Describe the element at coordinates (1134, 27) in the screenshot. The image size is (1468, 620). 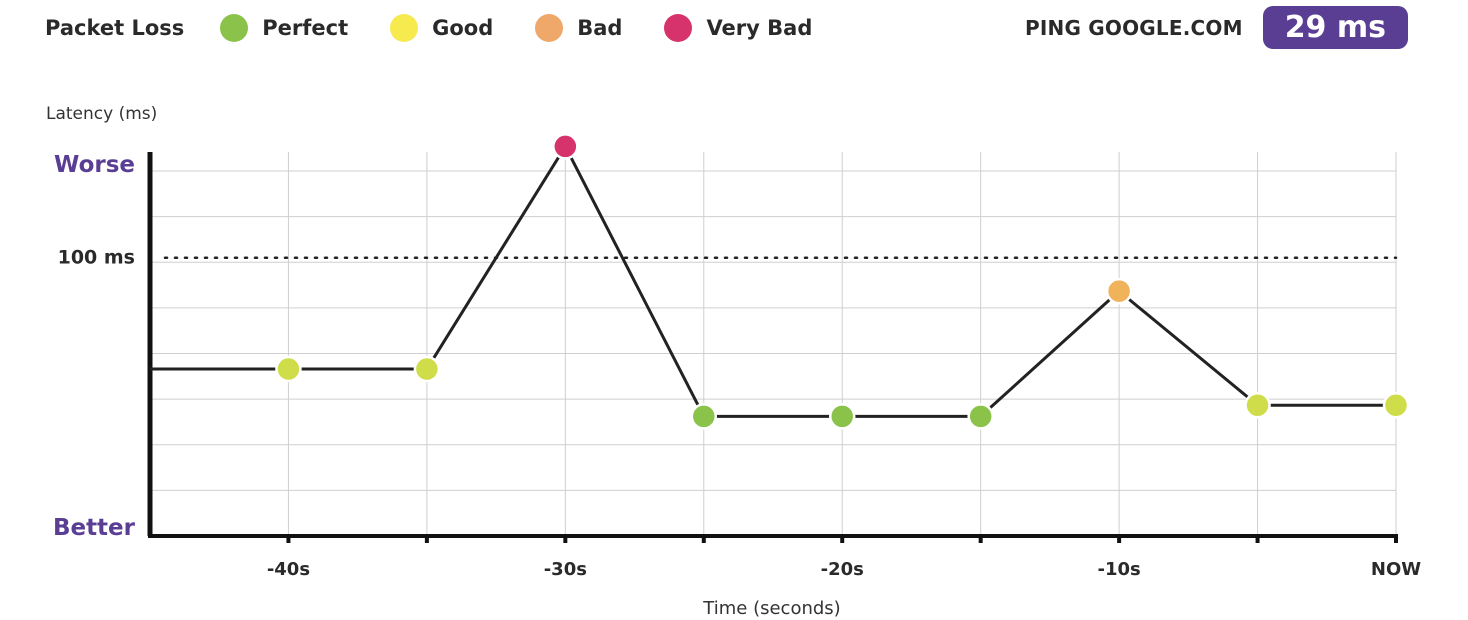
I see `ping-target-label: PING GOOGLE.COM` at that location.